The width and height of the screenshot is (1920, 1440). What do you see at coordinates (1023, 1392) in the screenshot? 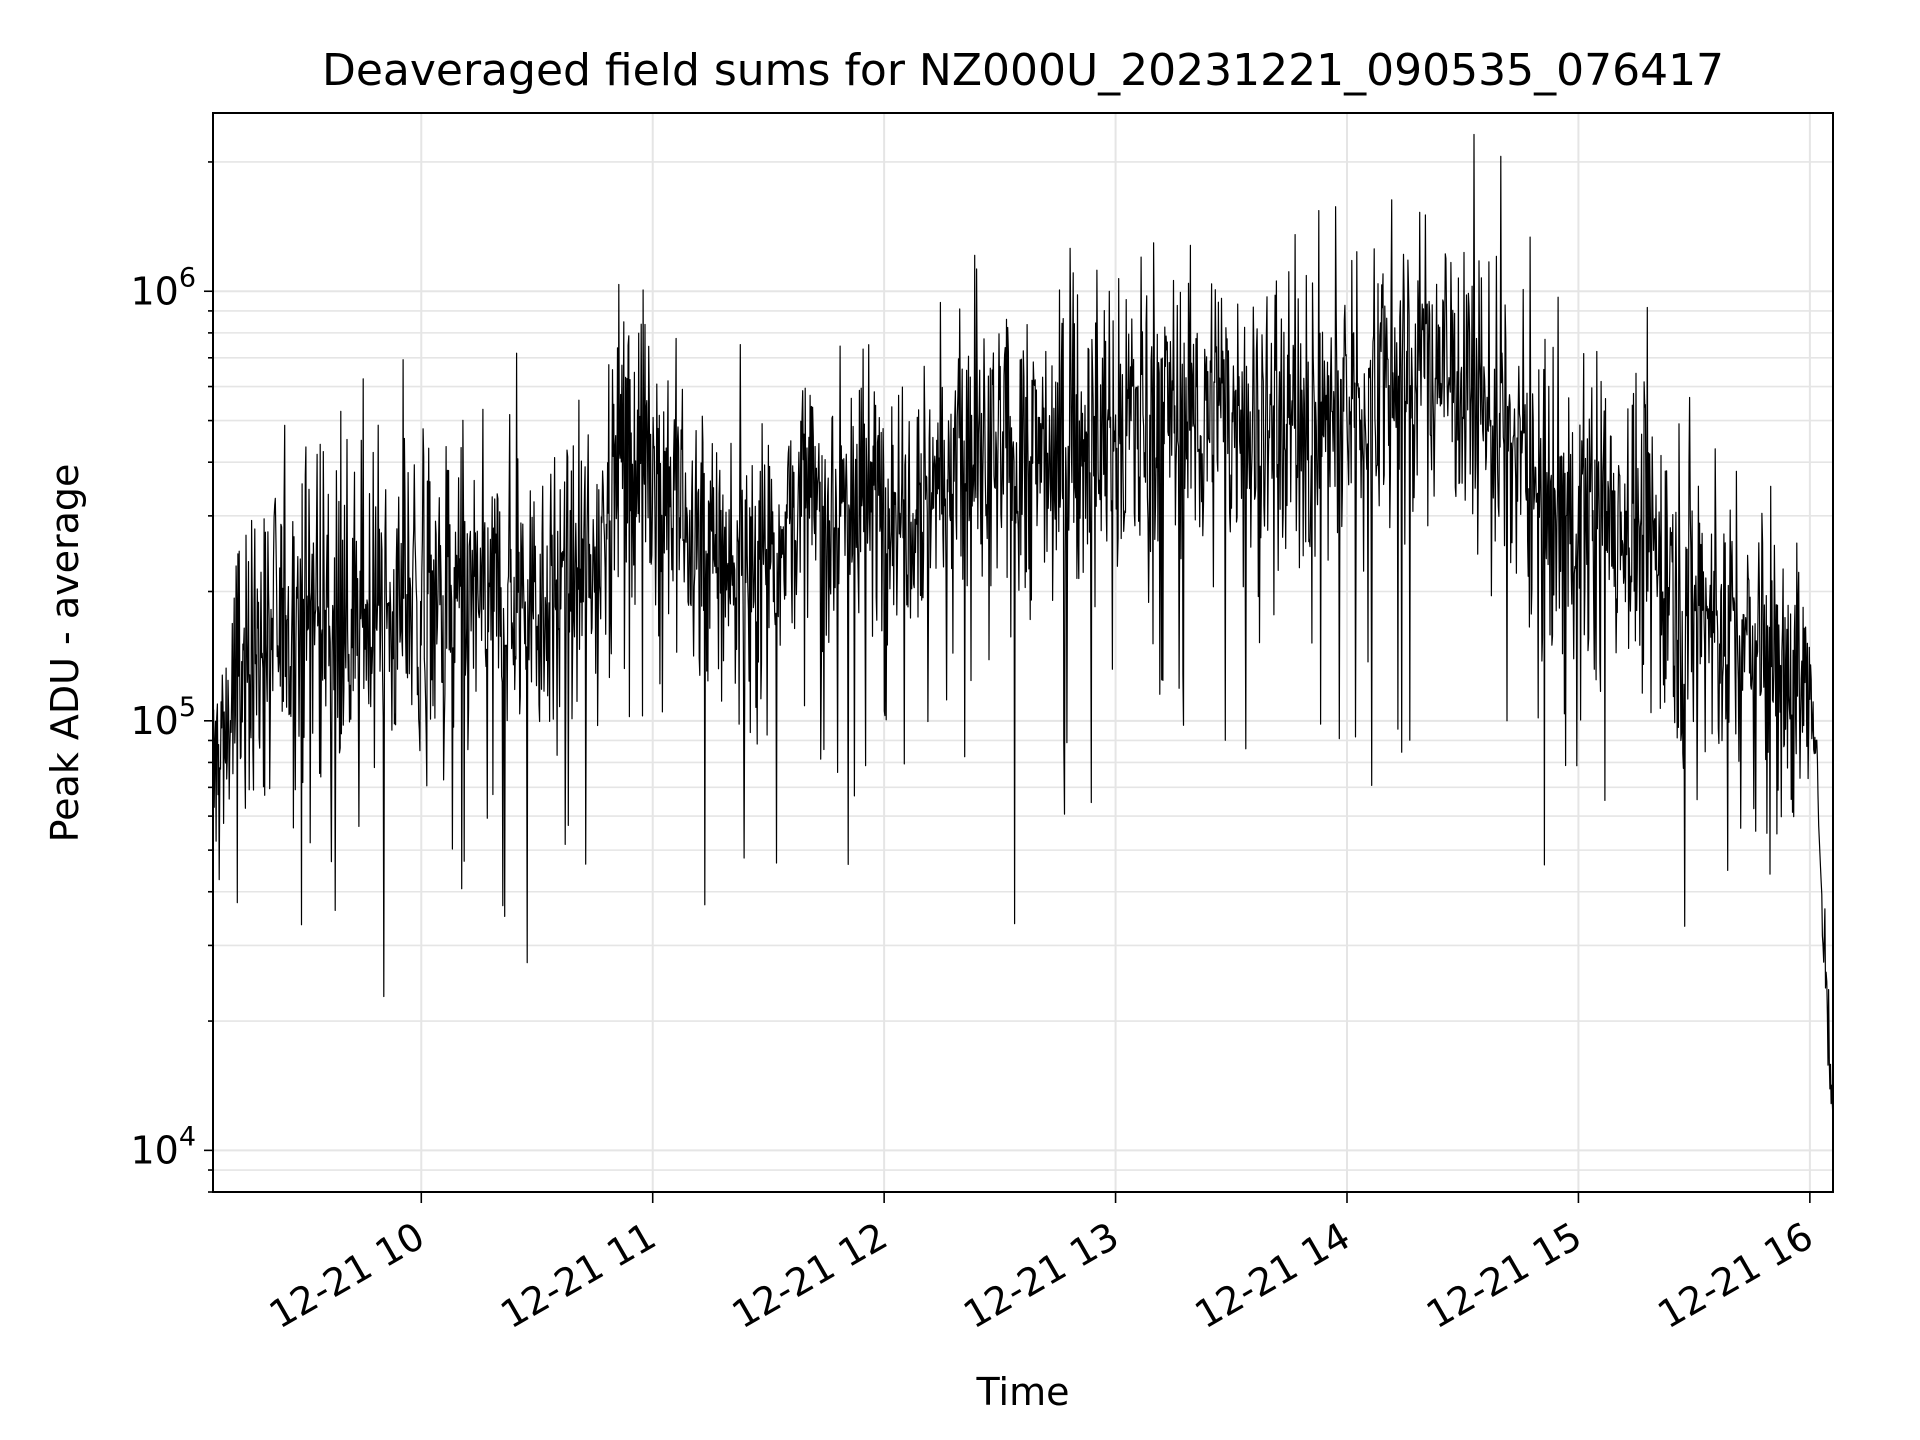
I see `x-axis-label: Time` at bounding box center [1023, 1392].